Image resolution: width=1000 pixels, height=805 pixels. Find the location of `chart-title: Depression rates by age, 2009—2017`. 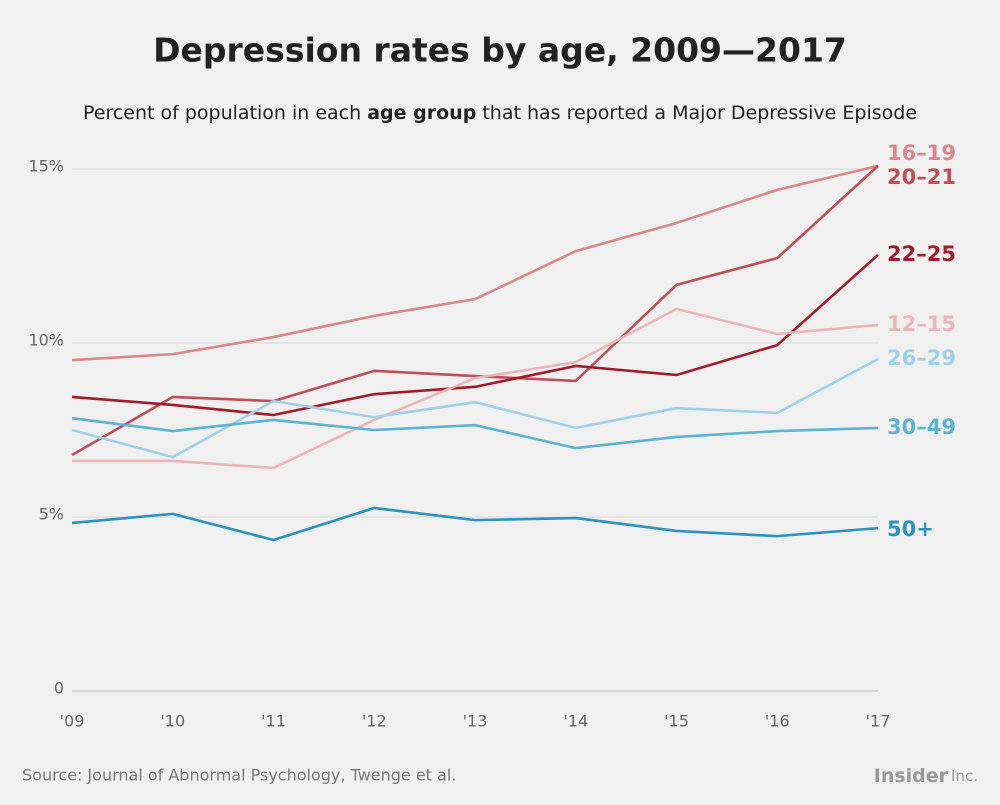

chart-title: Depression rates by age, 2009—2017 is located at coordinates (500, 50).